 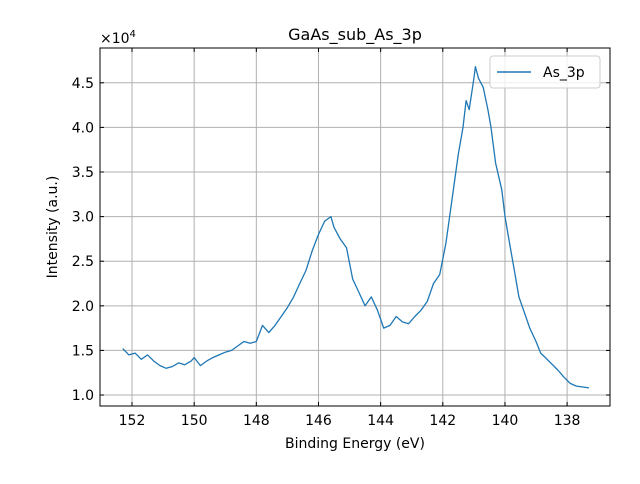 I want to click on y-multiplier-exp: 4, so click(x=133, y=34).